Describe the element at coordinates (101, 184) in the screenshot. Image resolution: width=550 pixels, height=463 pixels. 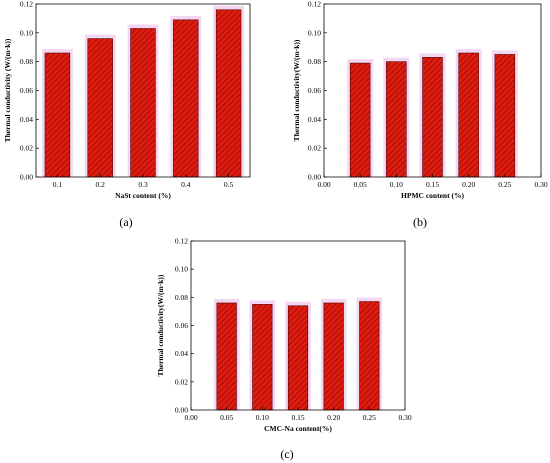
I see `x-tick-label: 0.2` at that location.